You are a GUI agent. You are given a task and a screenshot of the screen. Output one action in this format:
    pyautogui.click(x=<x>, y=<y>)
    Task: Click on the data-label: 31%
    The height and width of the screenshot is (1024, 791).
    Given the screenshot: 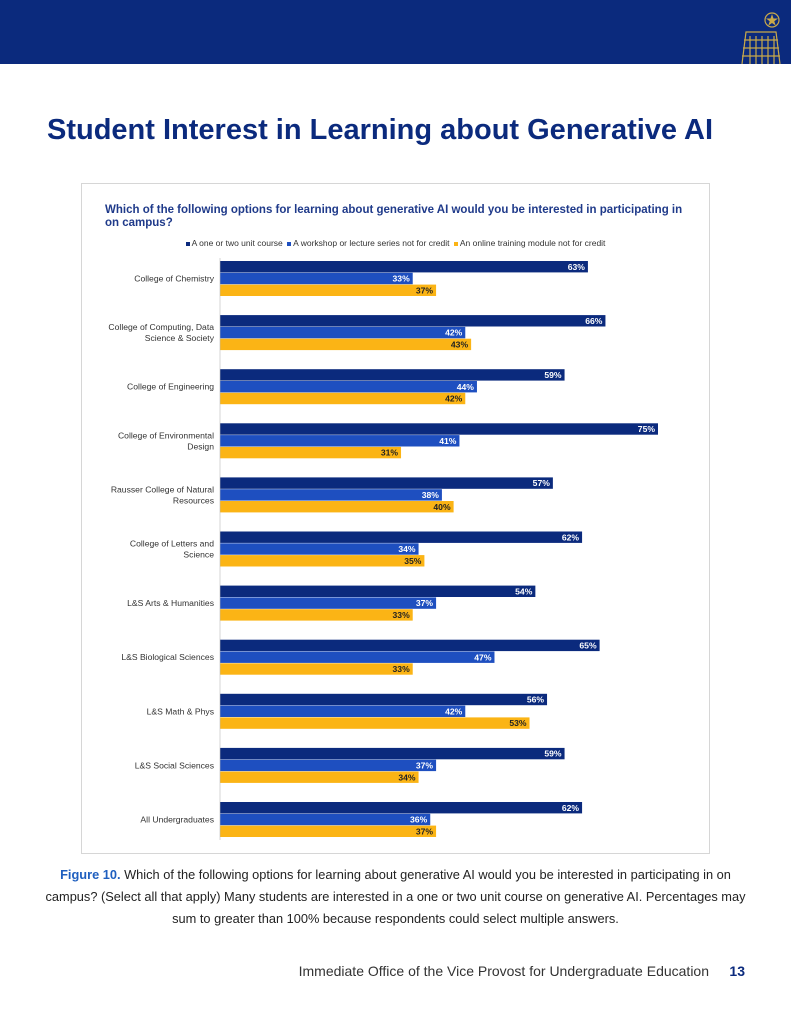 What is the action you would take?
    pyautogui.click(x=390, y=453)
    